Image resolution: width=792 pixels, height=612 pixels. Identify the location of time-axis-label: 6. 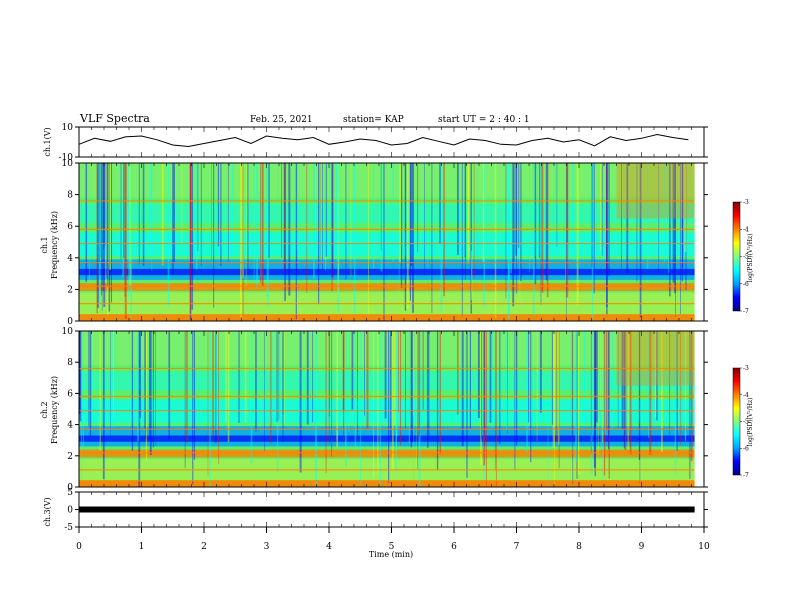
(454, 547).